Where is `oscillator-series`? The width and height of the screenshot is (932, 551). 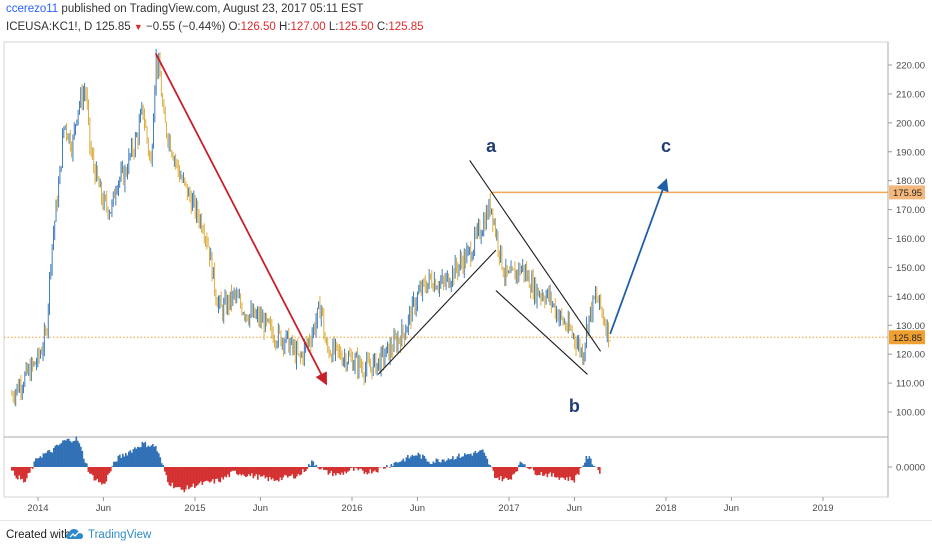
oscillator-series is located at coordinates (306, 464).